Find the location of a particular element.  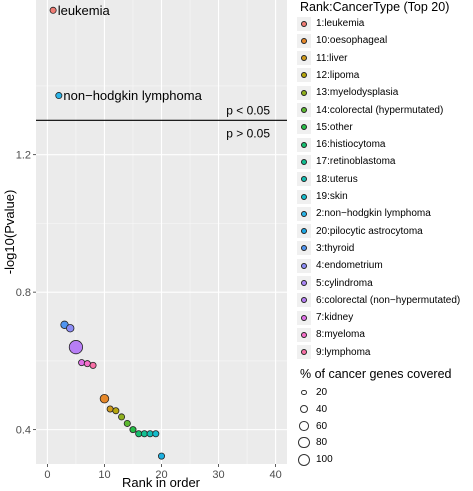

color-legend-item: 18:uterus is located at coordinates (327, 179).